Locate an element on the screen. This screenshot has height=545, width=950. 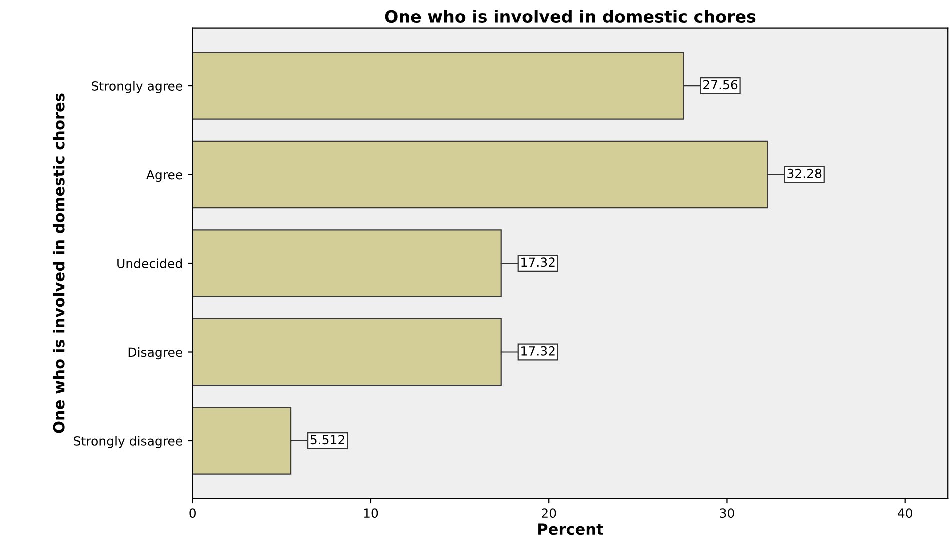
x-tick-label: 30 is located at coordinates (727, 513).